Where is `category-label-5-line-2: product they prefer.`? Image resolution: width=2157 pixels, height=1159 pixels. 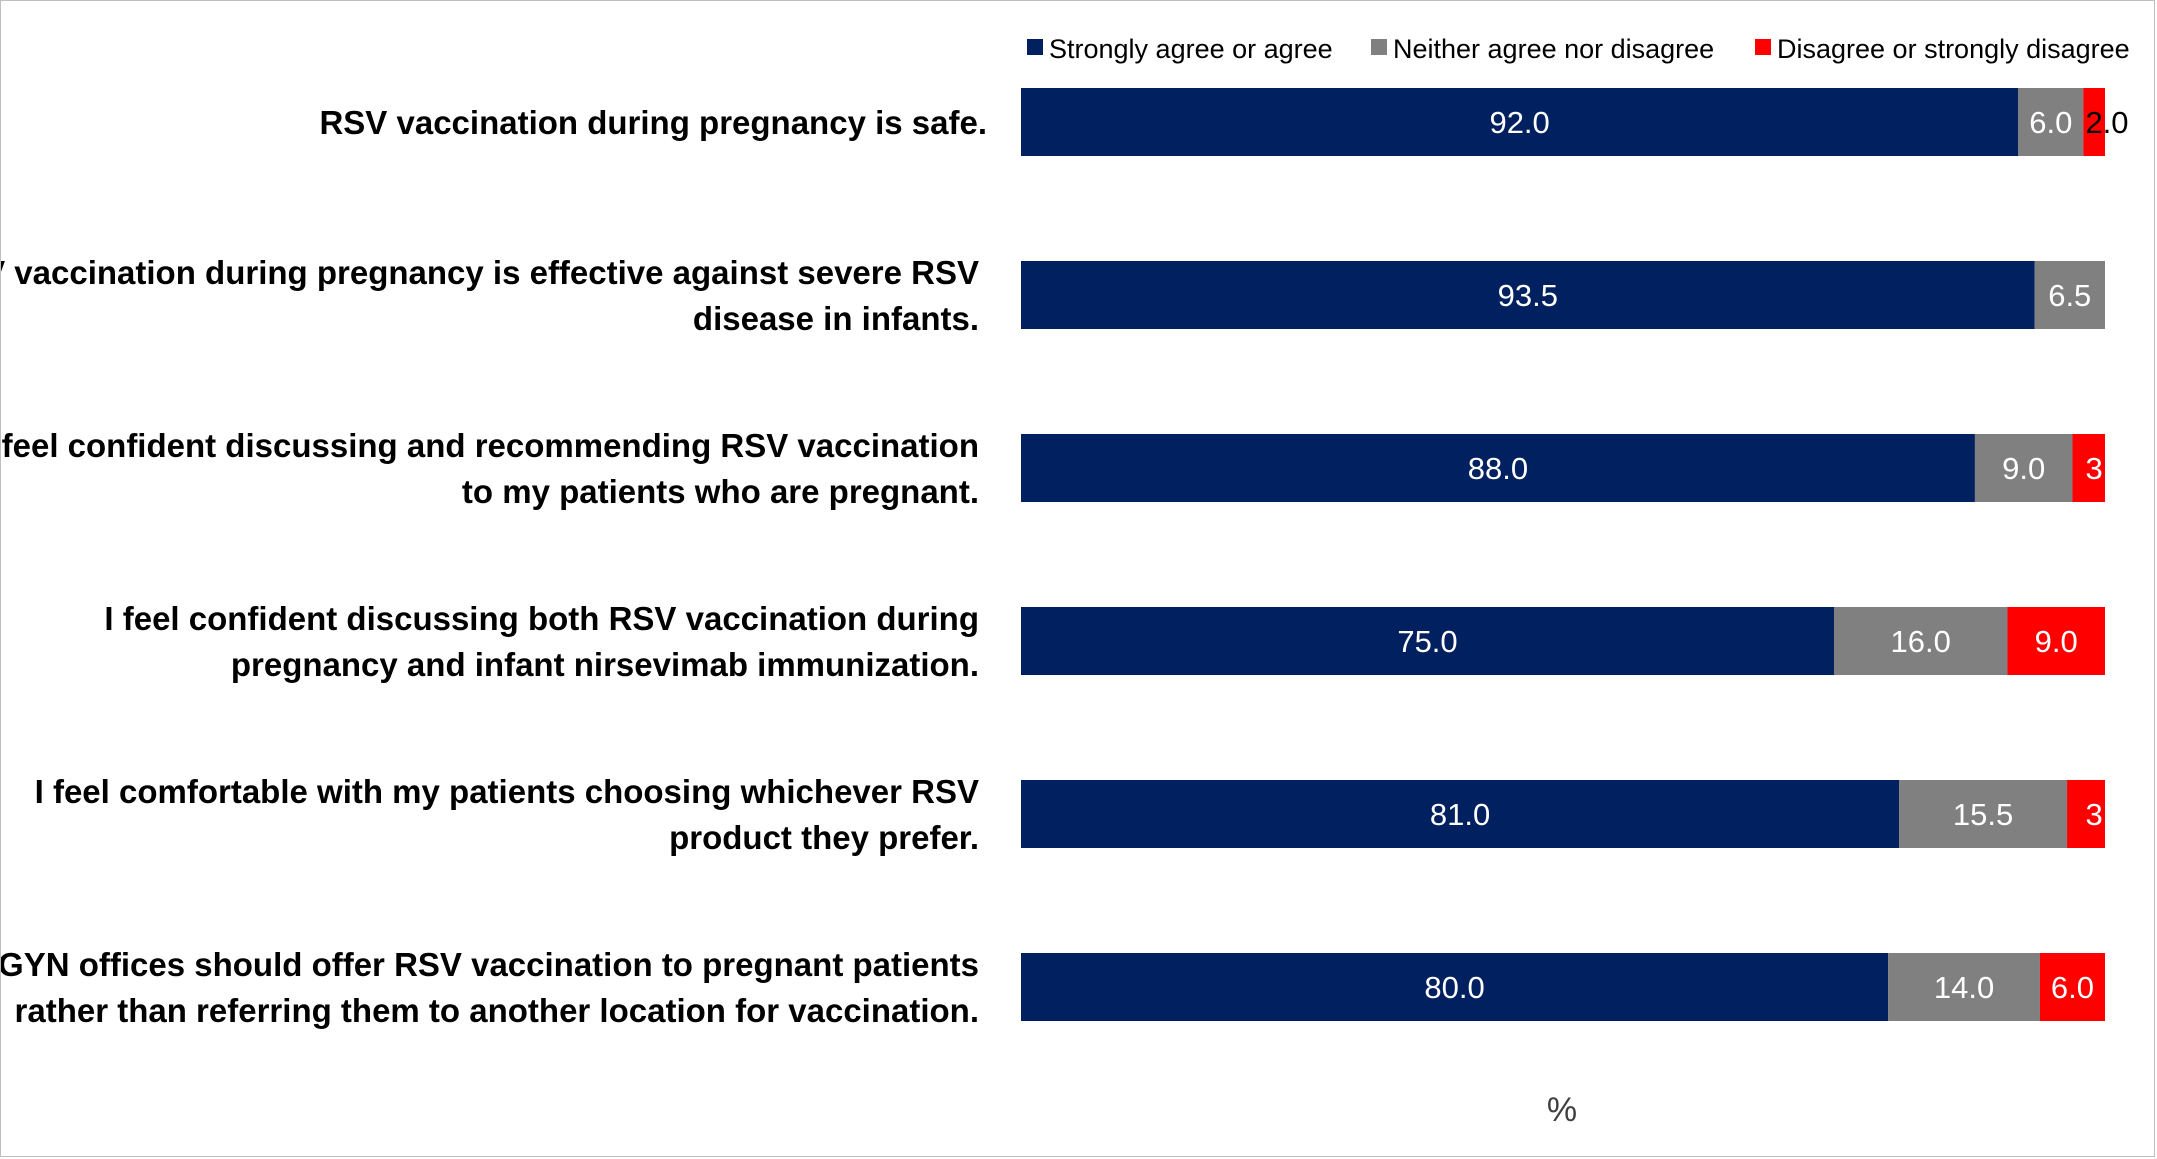 category-label-5-line-2: product they prefer. is located at coordinates (824, 837).